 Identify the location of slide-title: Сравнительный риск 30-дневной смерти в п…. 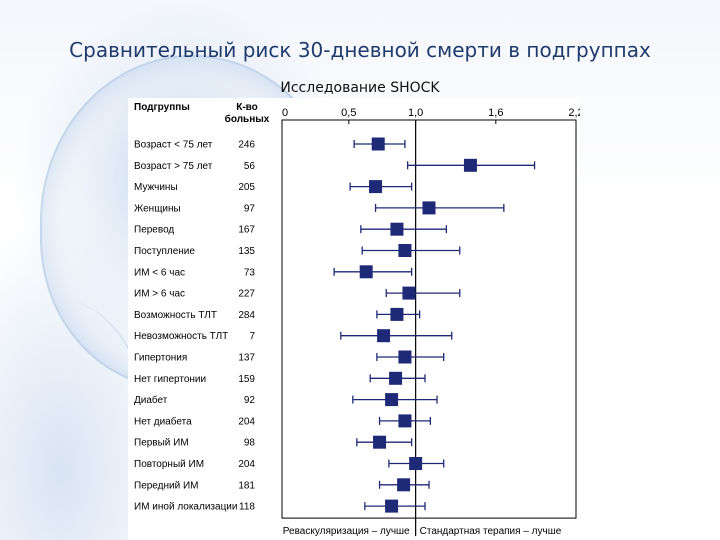
(360, 50).